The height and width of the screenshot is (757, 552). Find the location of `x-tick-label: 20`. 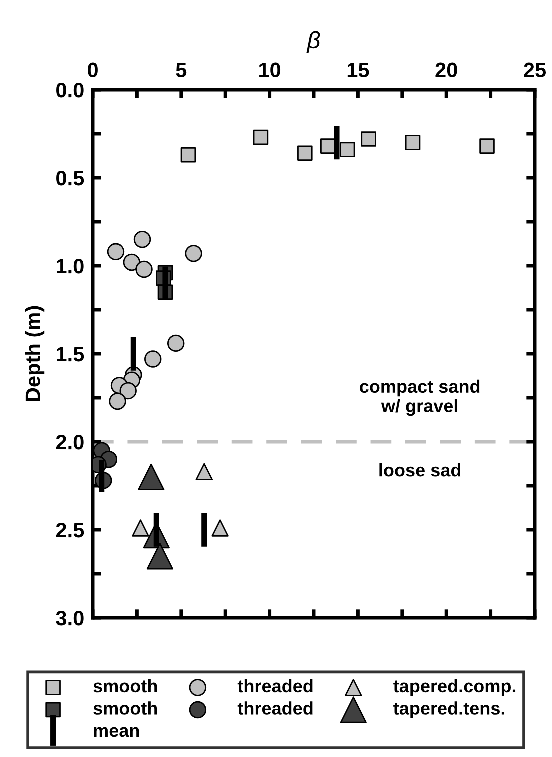

x-tick-label: 20 is located at coordinates (447, 70).